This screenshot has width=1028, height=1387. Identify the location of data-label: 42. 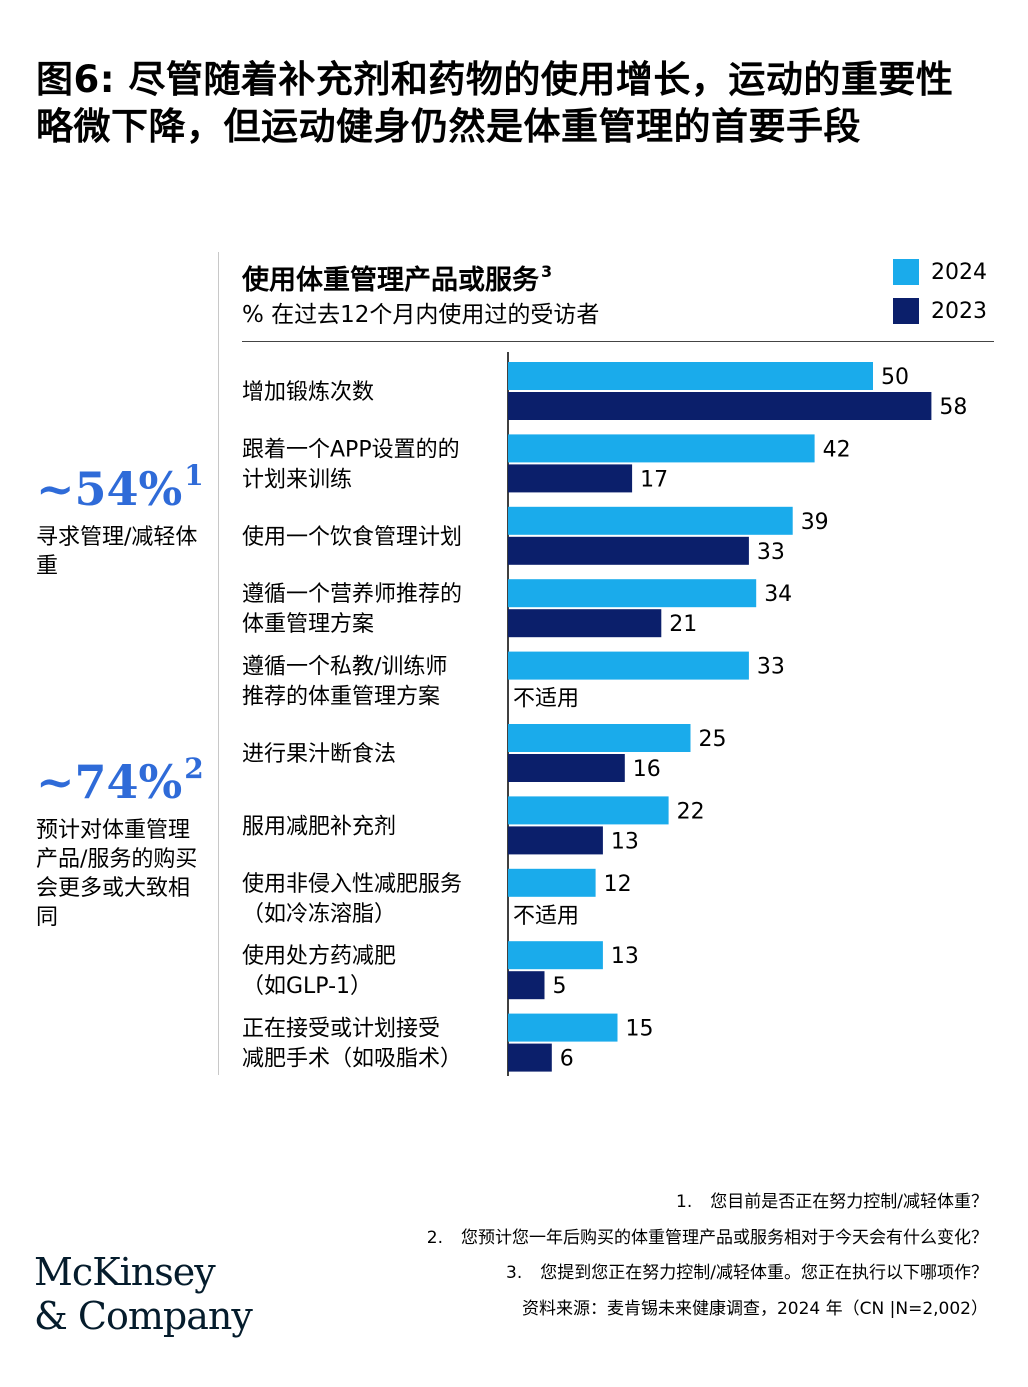
(837, 449).